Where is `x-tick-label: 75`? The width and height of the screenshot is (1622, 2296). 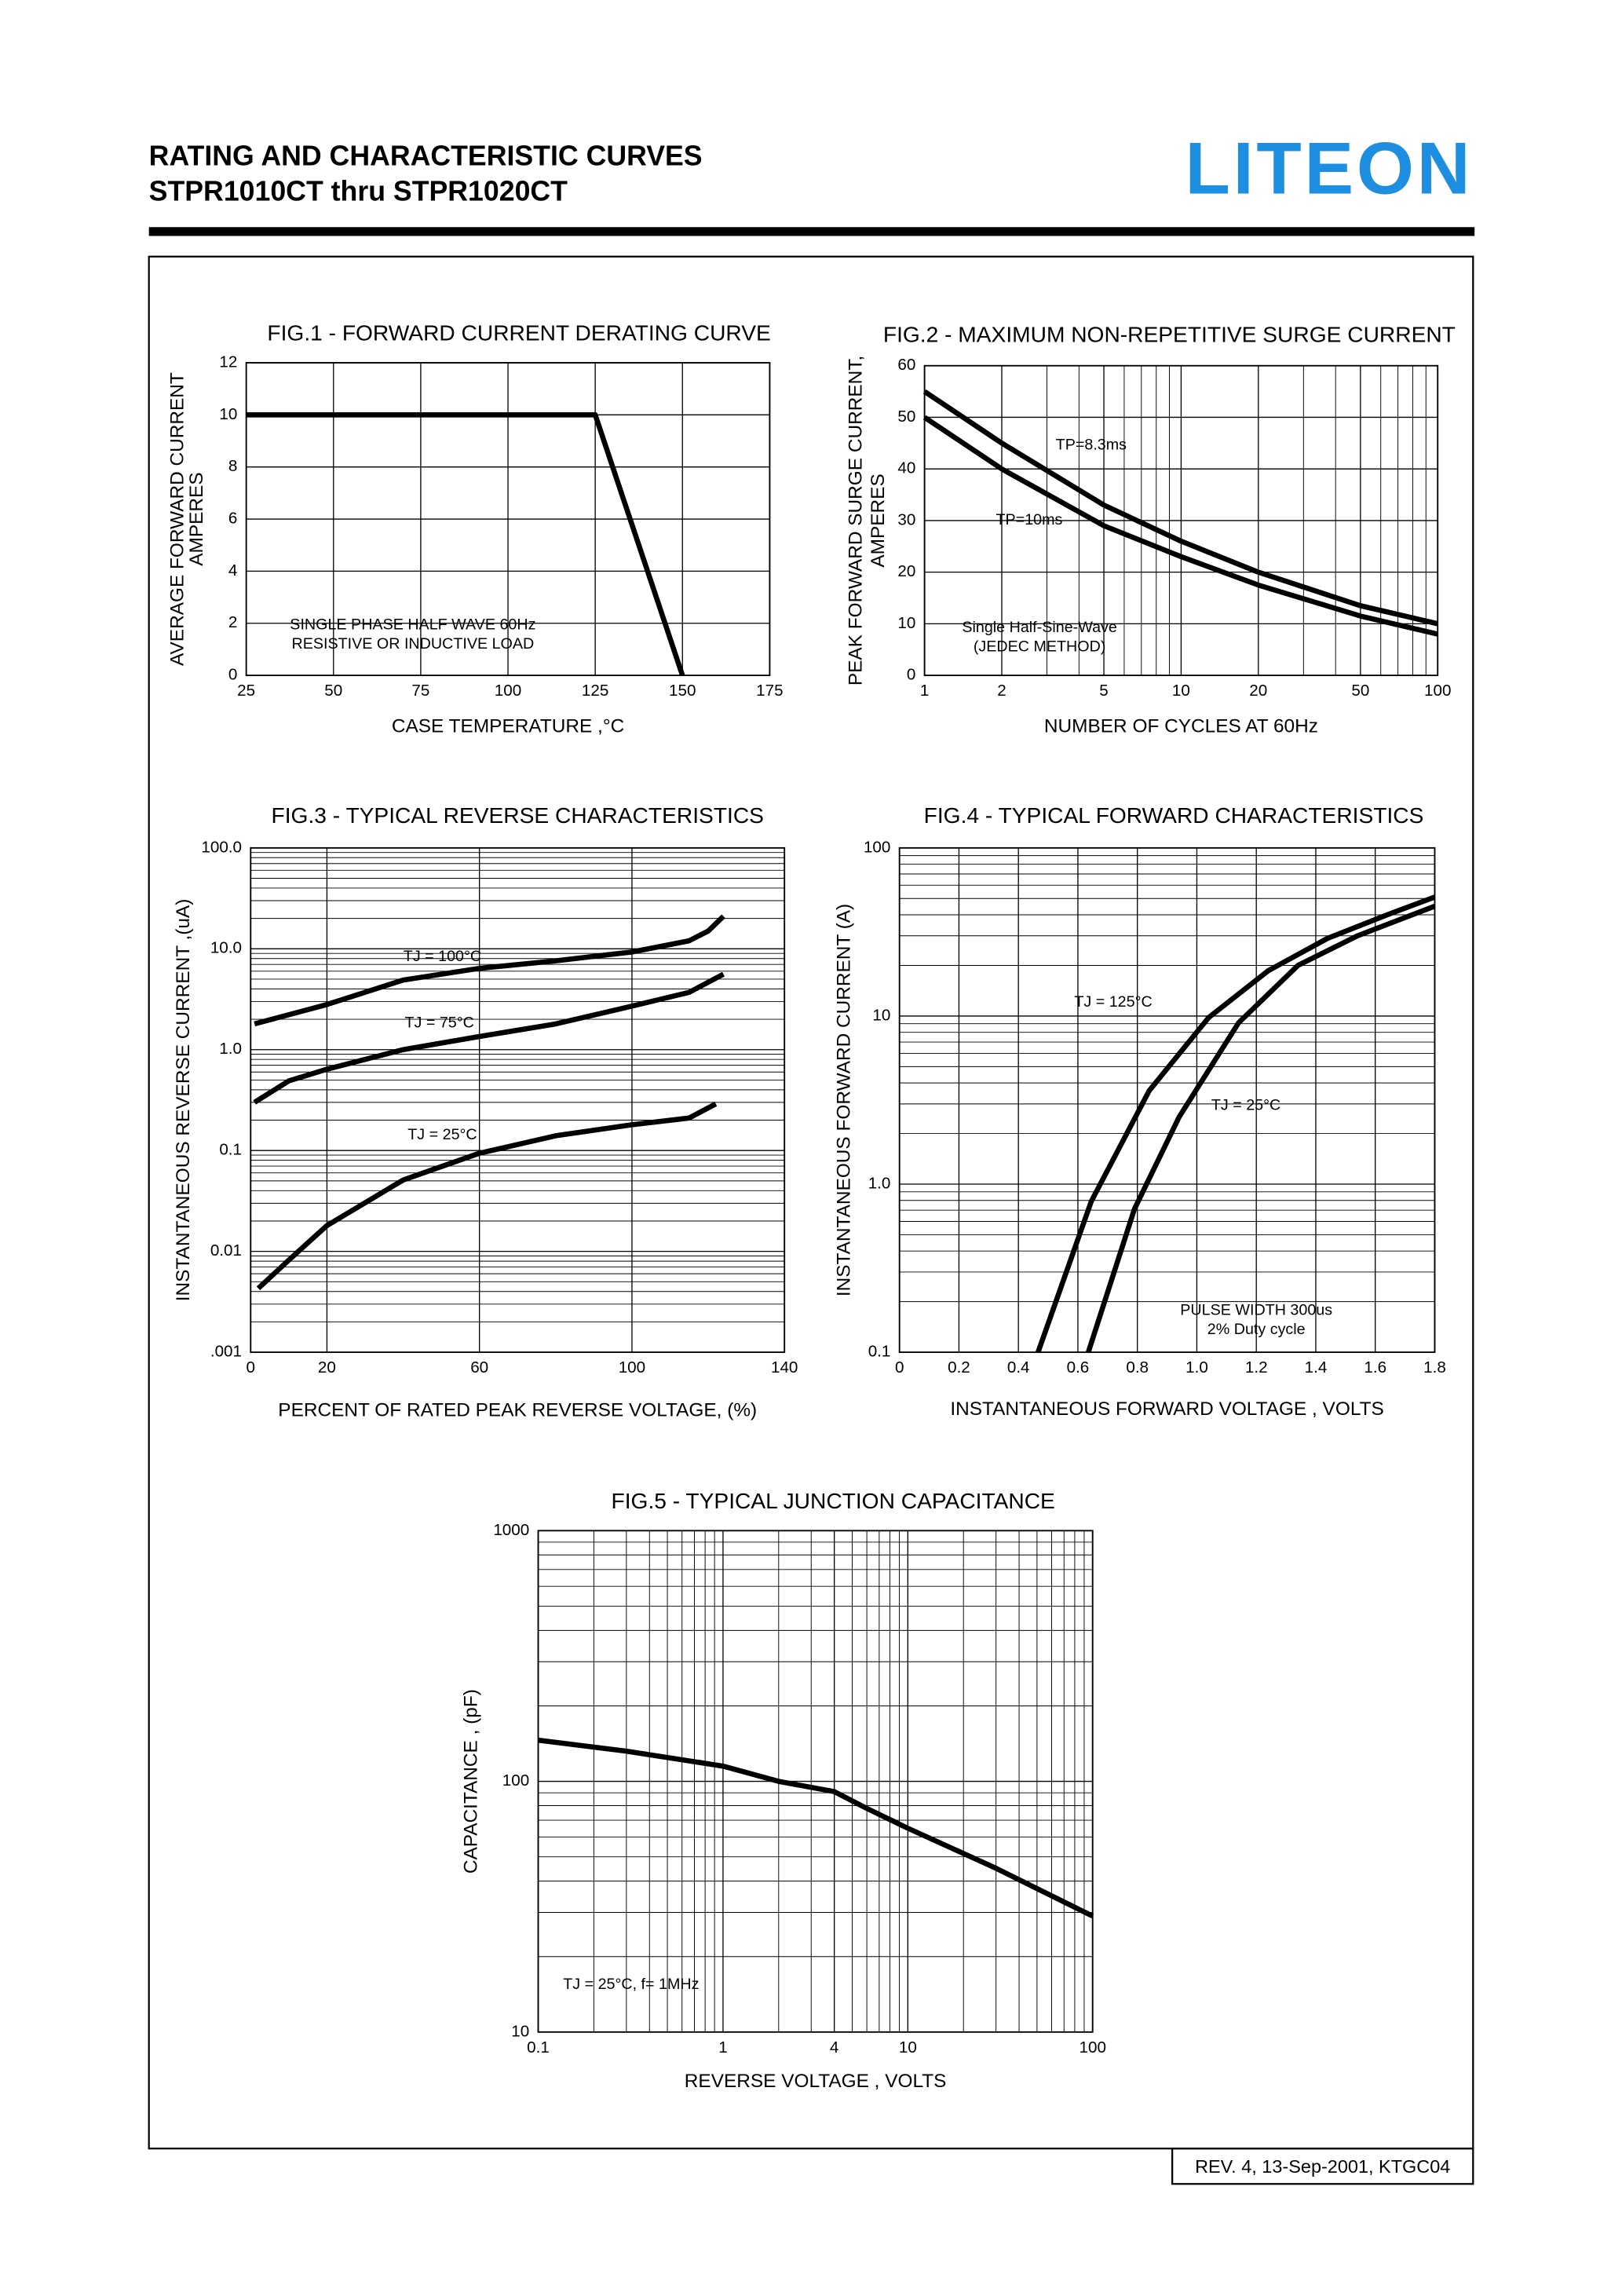 x-tick-label: 75 is located at coordinates (420, 691).